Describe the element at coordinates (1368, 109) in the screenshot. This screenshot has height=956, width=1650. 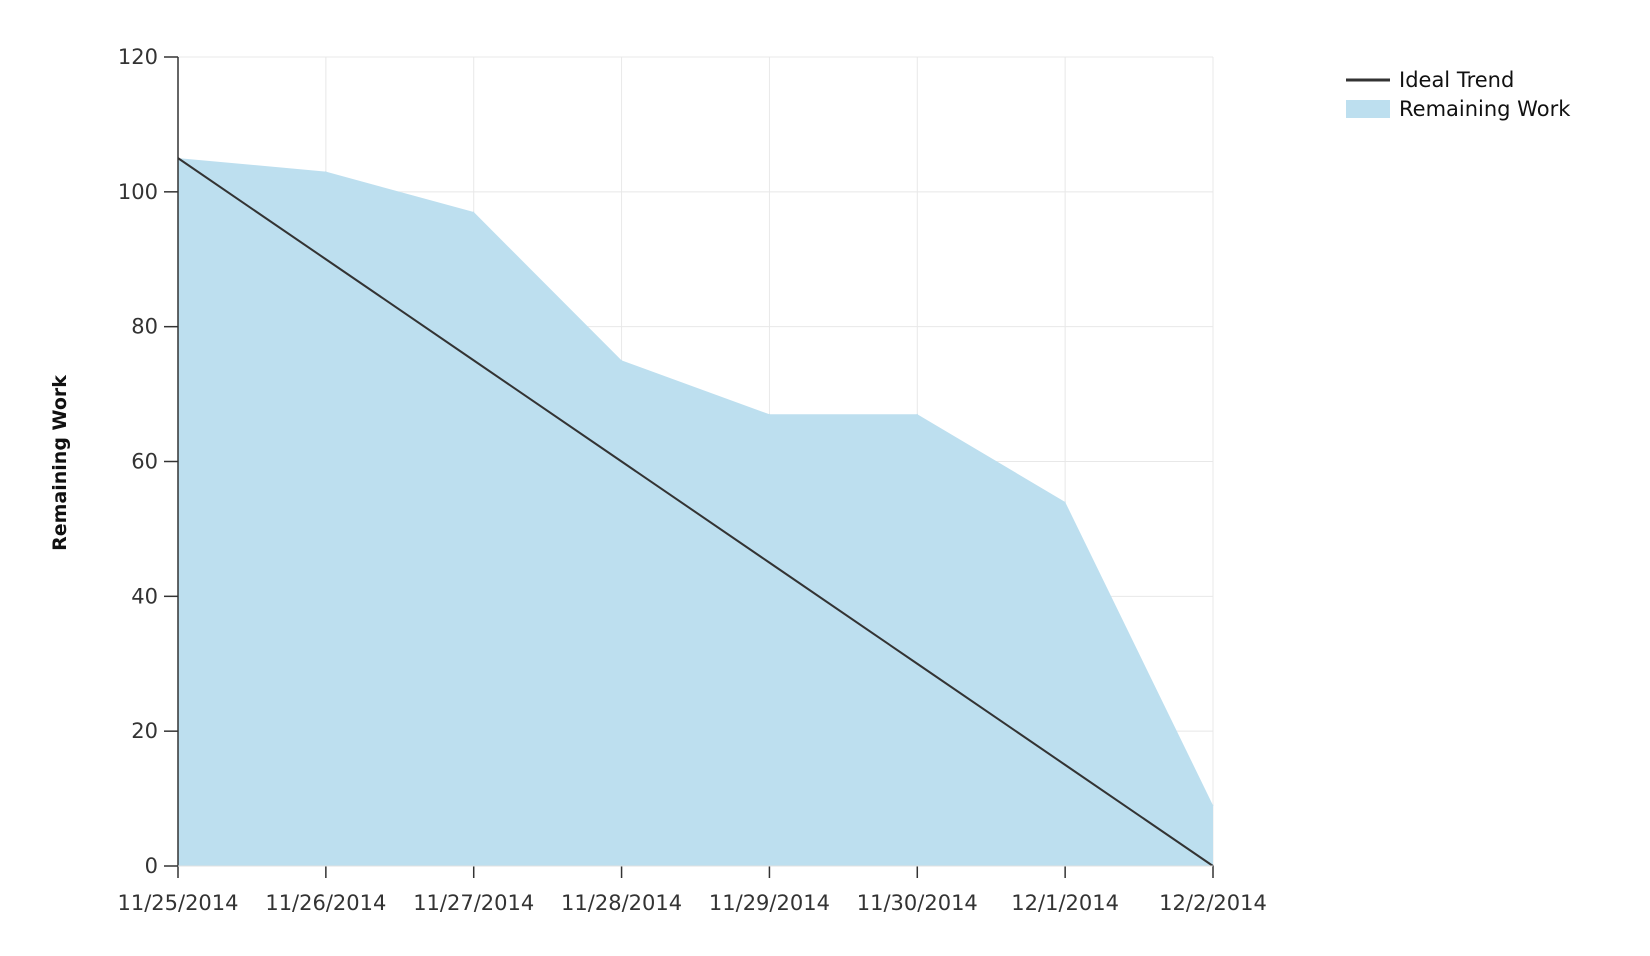
I see `legend-swatch-remaining-work` at that location.